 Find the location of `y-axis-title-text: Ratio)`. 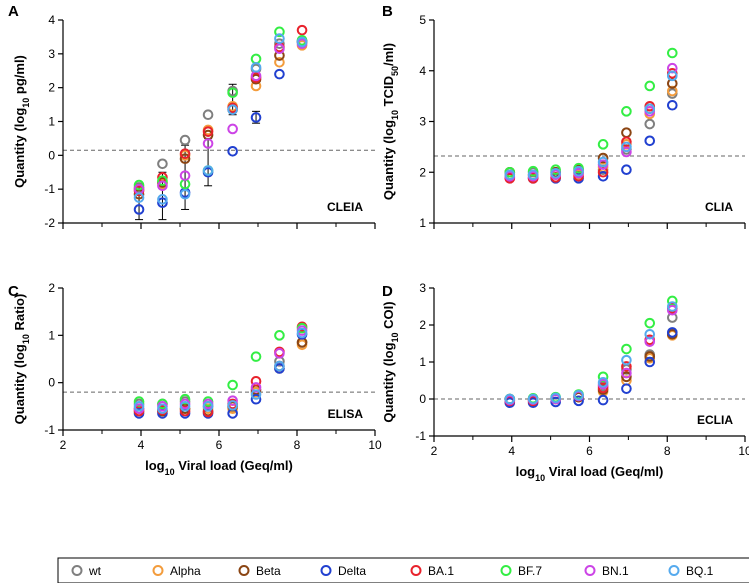

y-axis-title-text: Ratio) is located at coordinates (19, 314).